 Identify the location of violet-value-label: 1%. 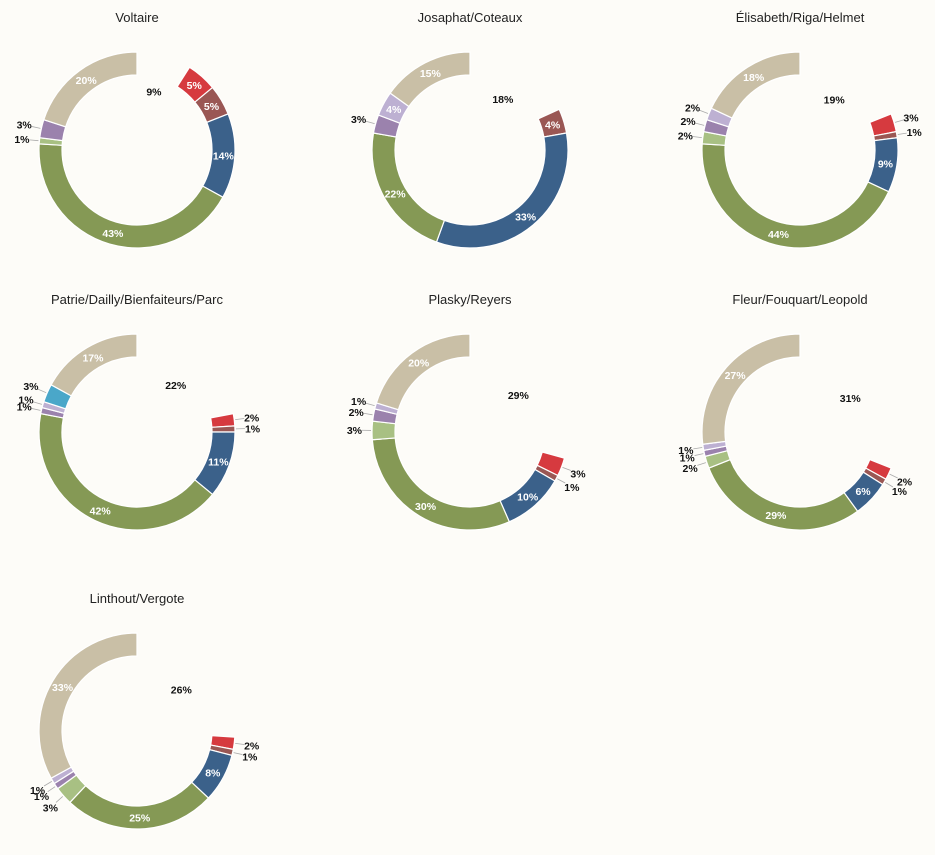
(25, 408).